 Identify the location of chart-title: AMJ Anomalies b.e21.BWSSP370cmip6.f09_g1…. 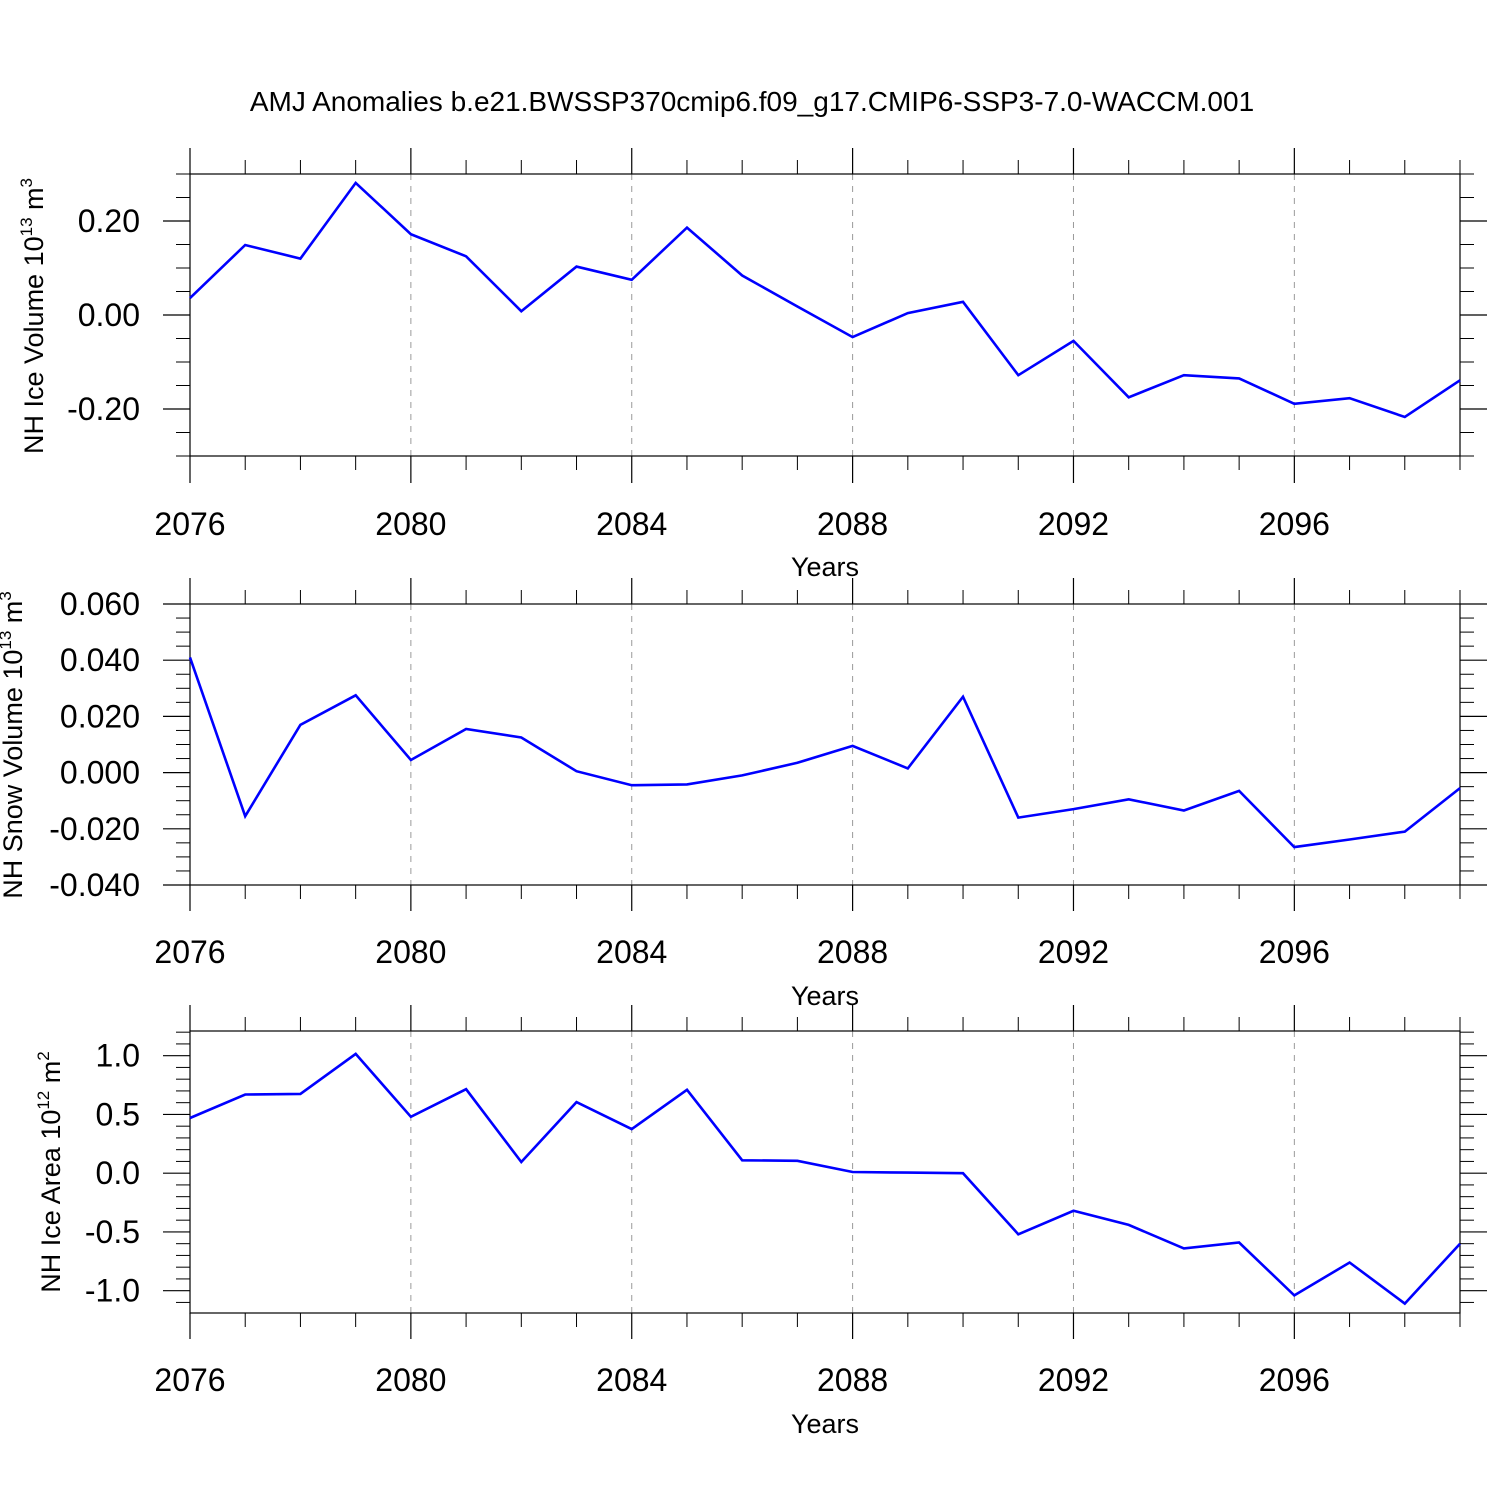
(752, 101).